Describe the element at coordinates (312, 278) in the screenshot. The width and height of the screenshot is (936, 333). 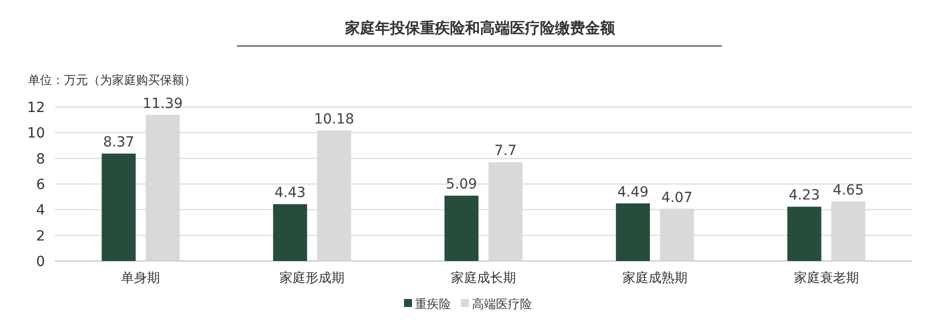
I see `x-tick-label: 家庭形成期` at that location.